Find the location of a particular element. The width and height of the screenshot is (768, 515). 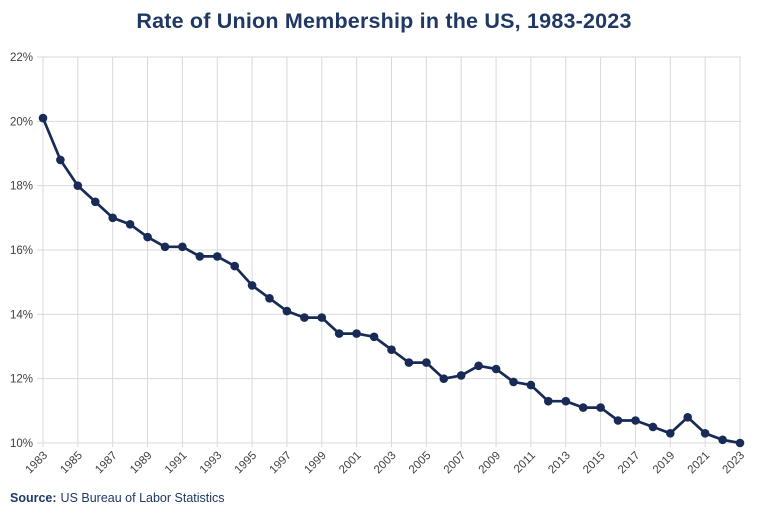

data-point-1989 is located at coordinates (147, 237).